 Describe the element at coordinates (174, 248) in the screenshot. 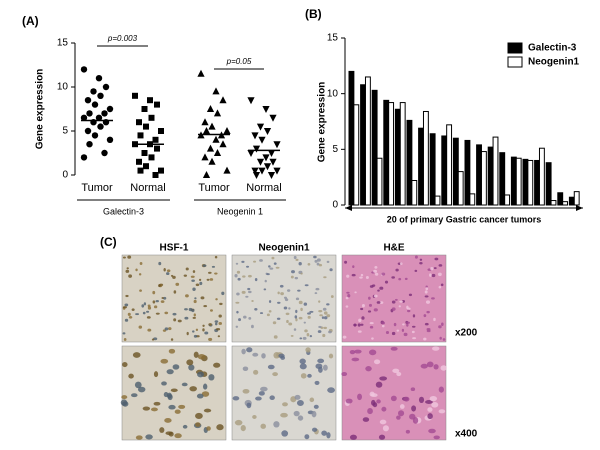

I see `column-label: HSF-1` at that location.